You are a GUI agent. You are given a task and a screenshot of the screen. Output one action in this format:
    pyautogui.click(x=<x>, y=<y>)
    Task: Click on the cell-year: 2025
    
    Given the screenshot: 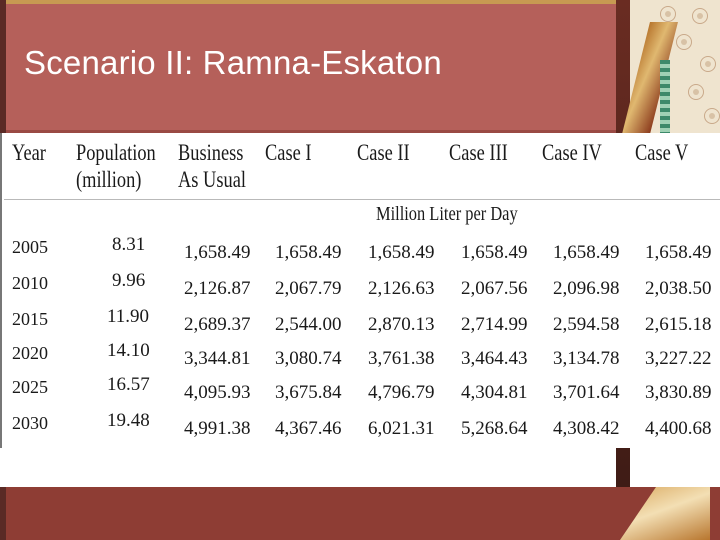 What is the action you would take?
    pyautogui.click(x=30, y=387)
    